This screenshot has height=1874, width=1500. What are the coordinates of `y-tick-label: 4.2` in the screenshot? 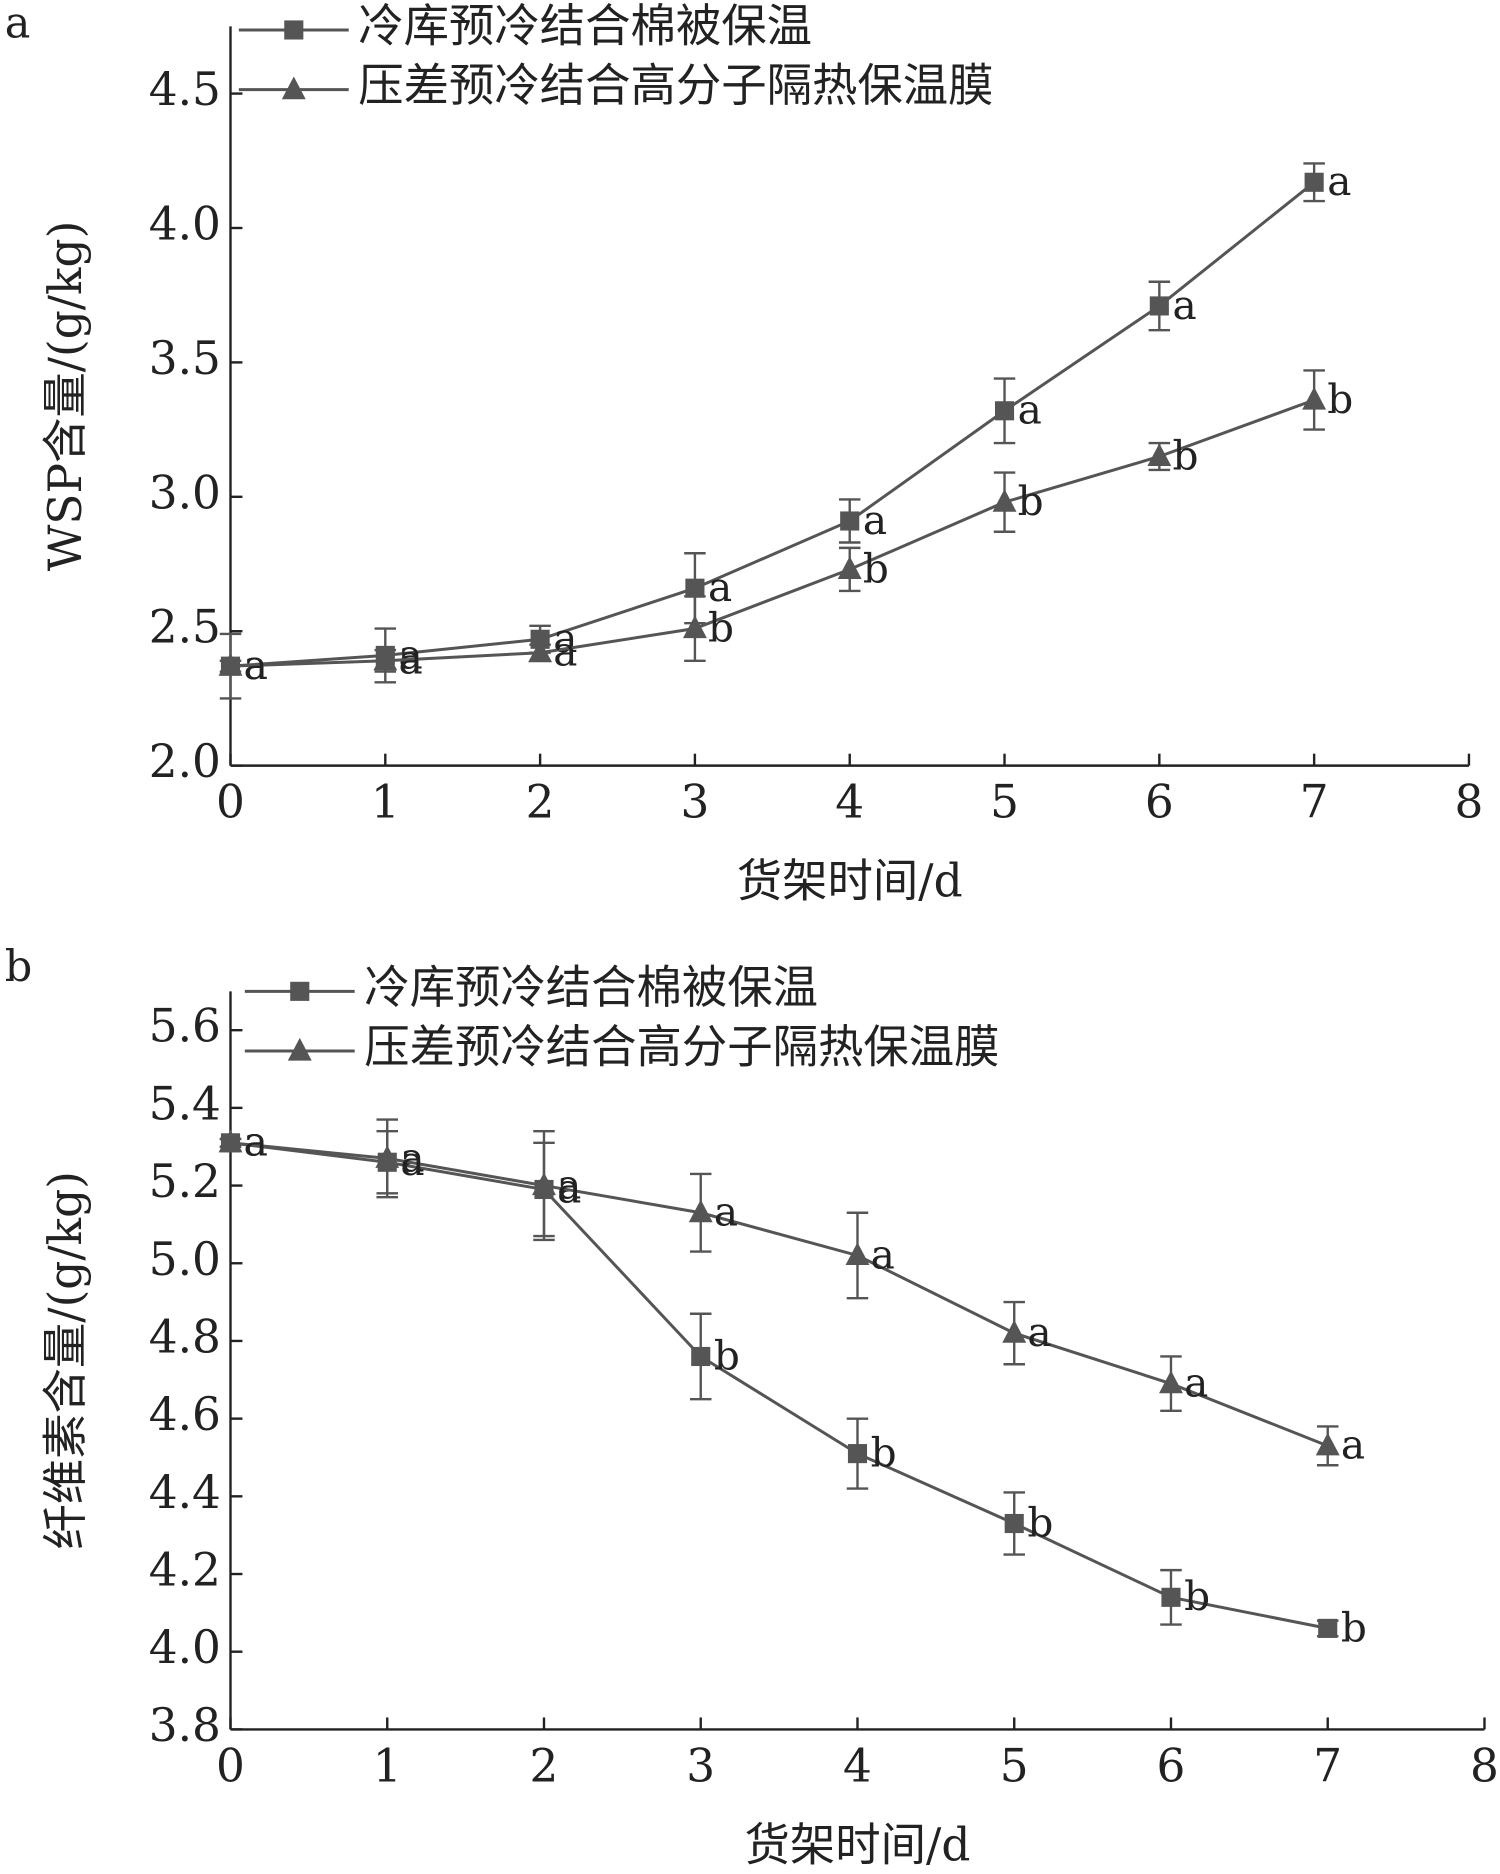 It's located at (185, 1570).